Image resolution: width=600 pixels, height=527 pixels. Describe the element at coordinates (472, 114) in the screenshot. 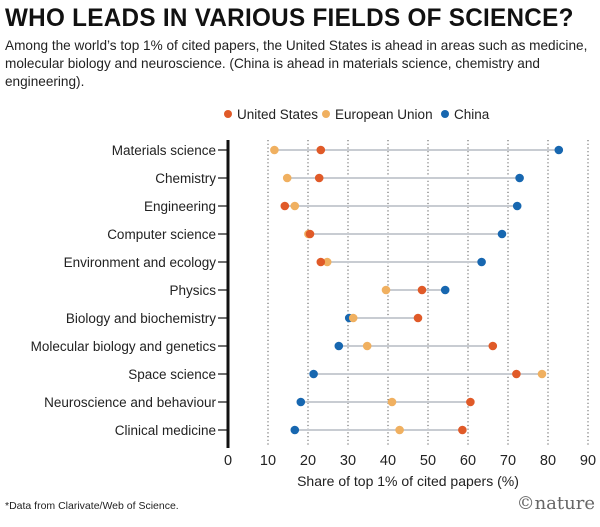

I see `legend-label: China` at that location.